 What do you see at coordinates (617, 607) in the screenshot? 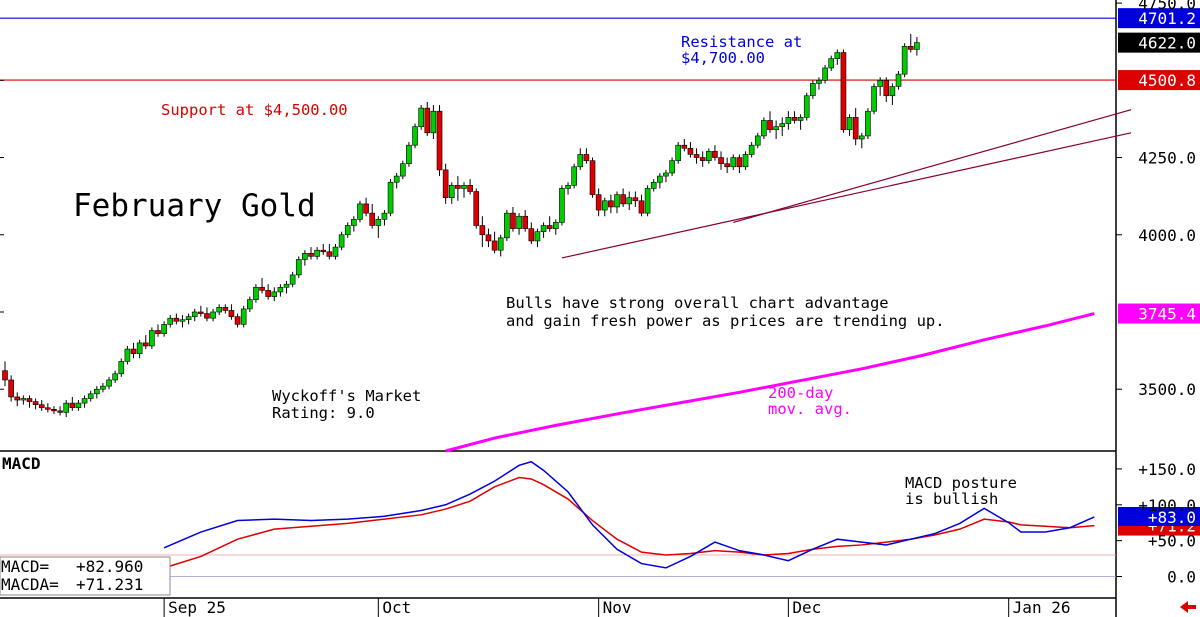
I see `x-tick-label-2: Nov` at bounding box center [617, 607].